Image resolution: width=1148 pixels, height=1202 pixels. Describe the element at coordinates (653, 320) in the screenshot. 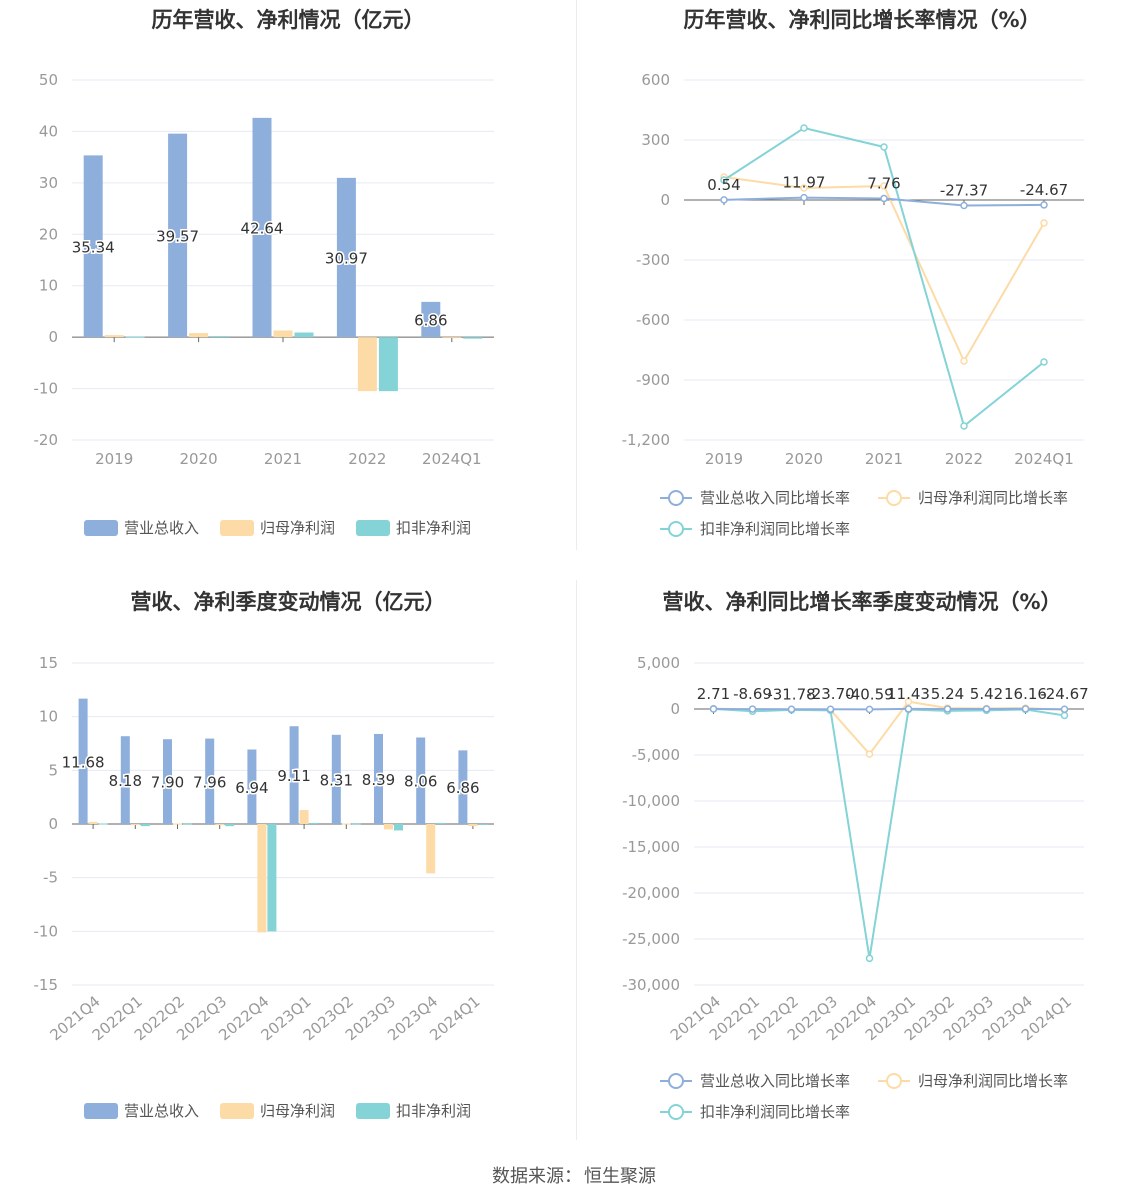

I see `y-tick-label: -600` at that location.